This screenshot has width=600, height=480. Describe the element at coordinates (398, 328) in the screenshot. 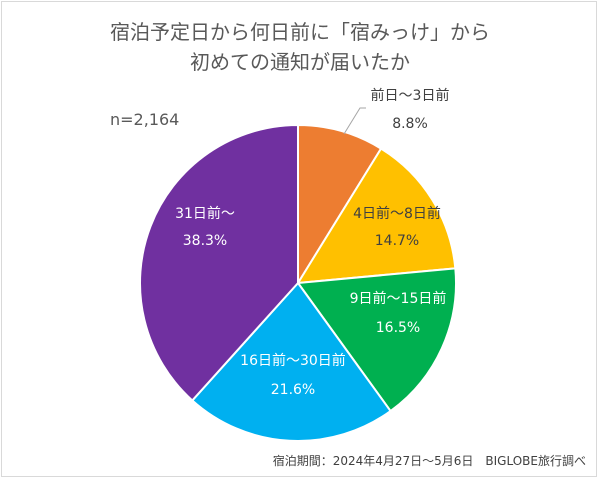

I see `slice-value-label: 16.5%` at that location.